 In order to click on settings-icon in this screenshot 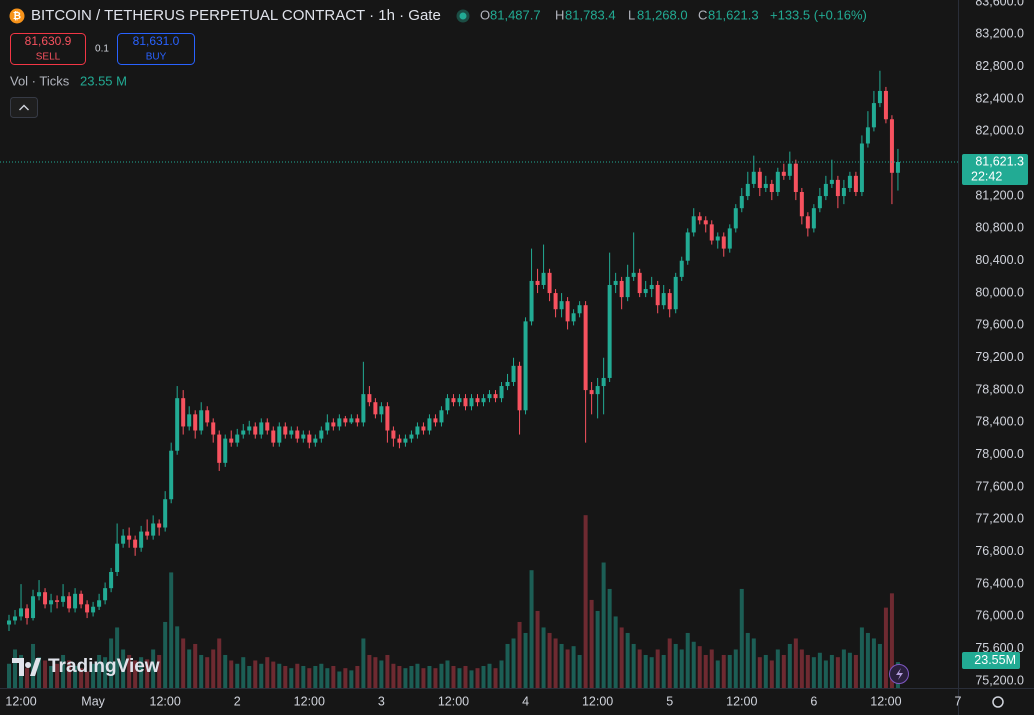, I will do `click(998, 702)`.